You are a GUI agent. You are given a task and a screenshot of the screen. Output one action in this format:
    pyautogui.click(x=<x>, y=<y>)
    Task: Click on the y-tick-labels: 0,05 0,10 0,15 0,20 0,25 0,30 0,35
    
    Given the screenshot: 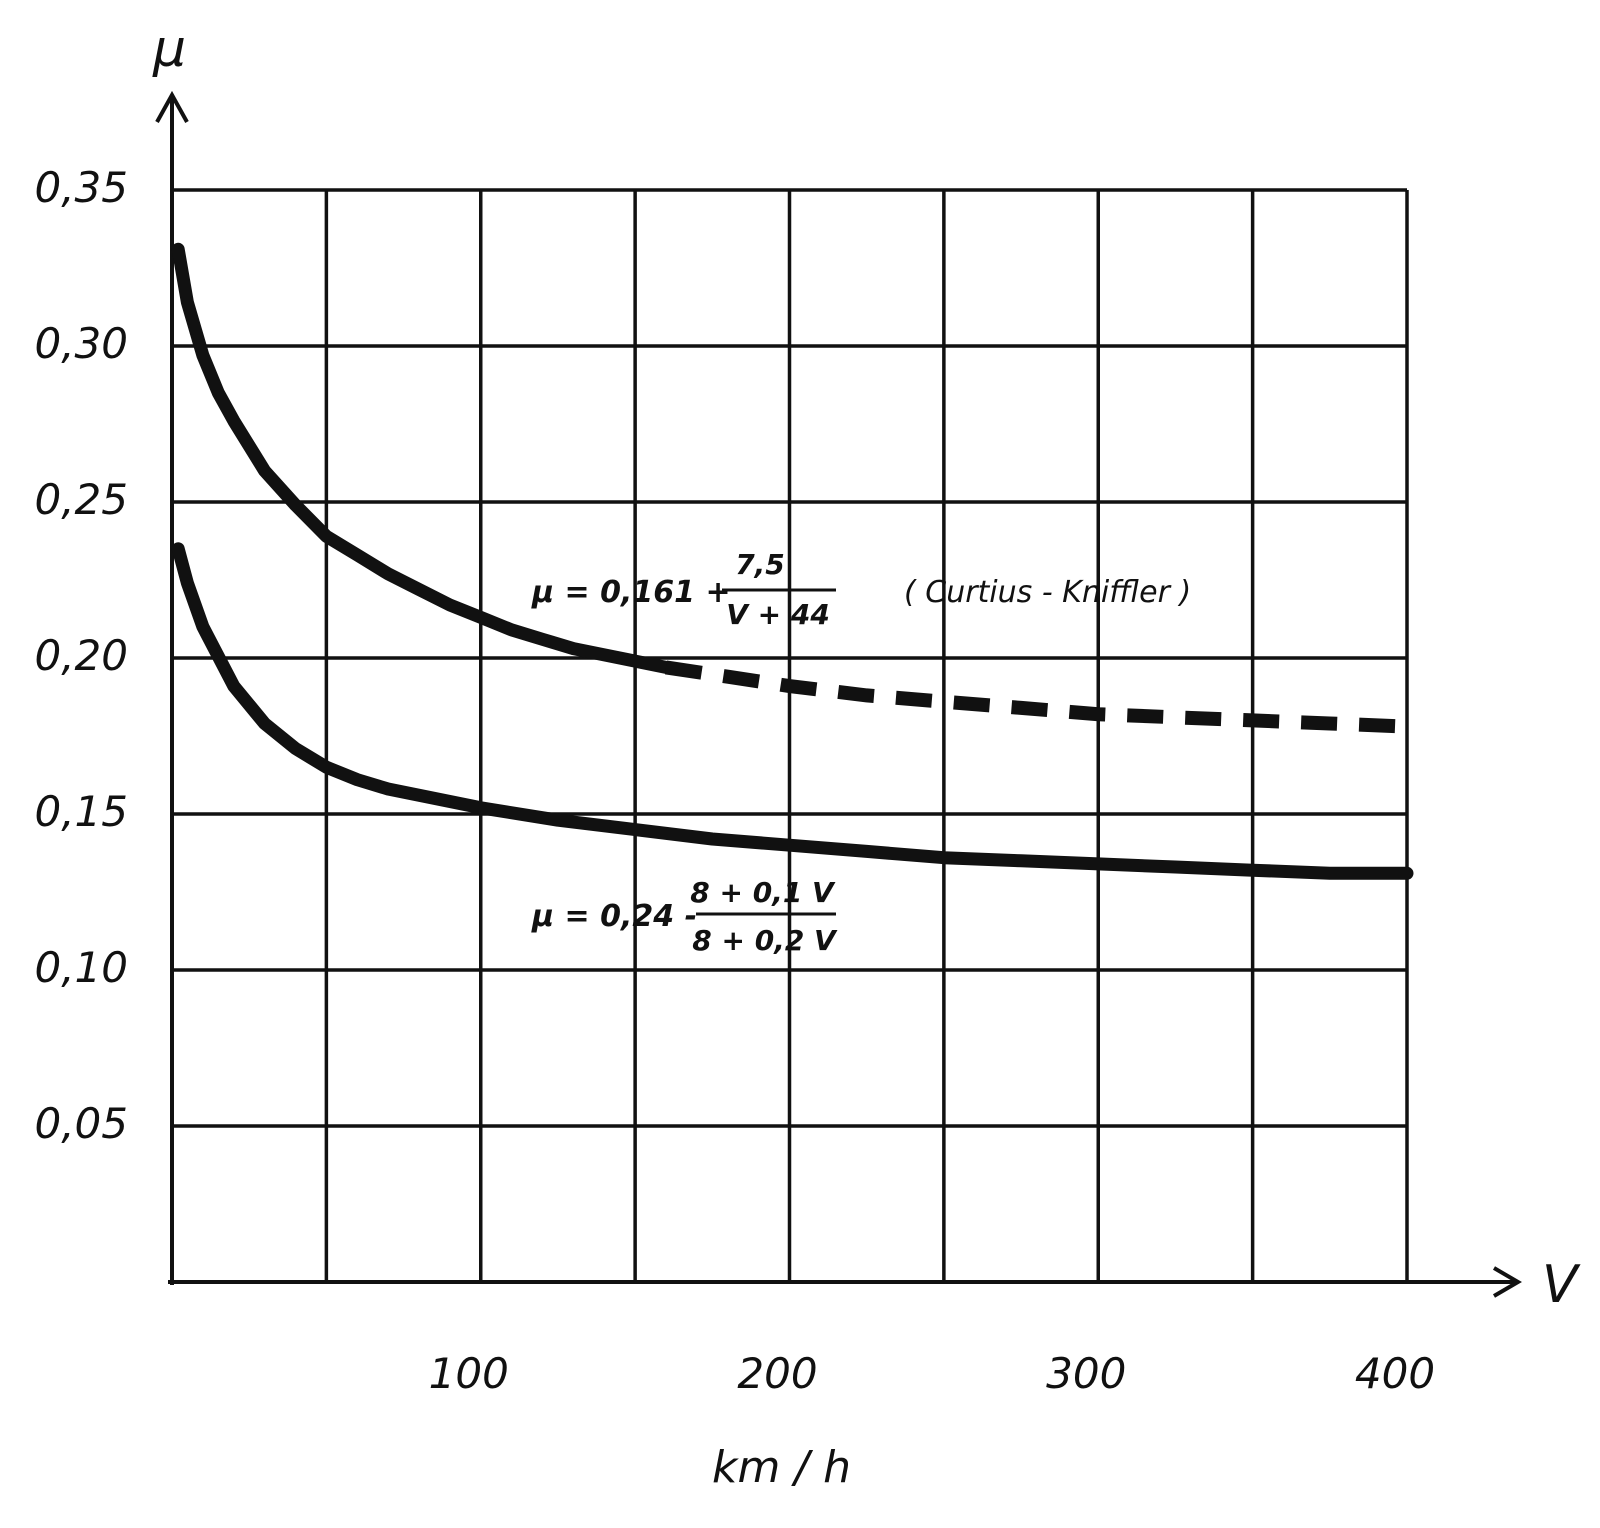 What is the action you would take?
    pyautogui.click(x=81, y=655)
    